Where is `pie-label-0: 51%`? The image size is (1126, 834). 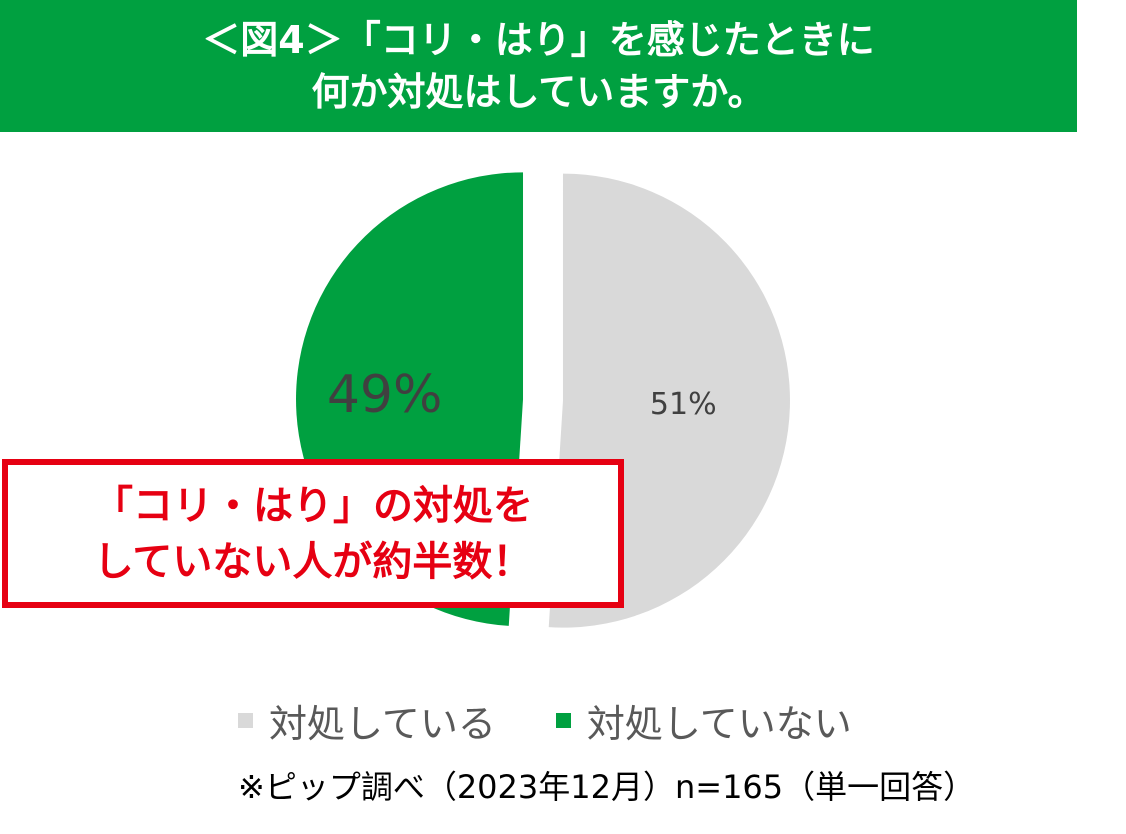 pie-label-0: 51% is located at coordinates (683, 404).